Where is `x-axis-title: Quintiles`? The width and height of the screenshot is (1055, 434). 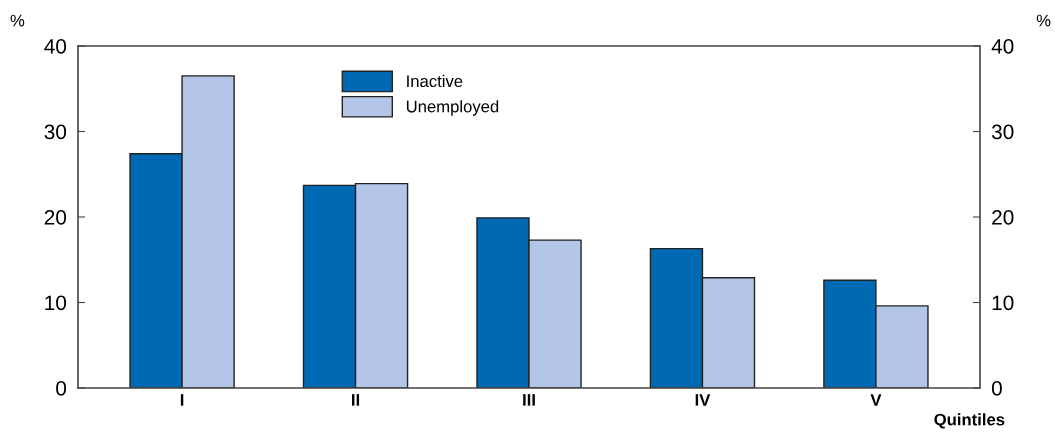
x-axis-title: Quintiles is located at coordinates (969, 421).